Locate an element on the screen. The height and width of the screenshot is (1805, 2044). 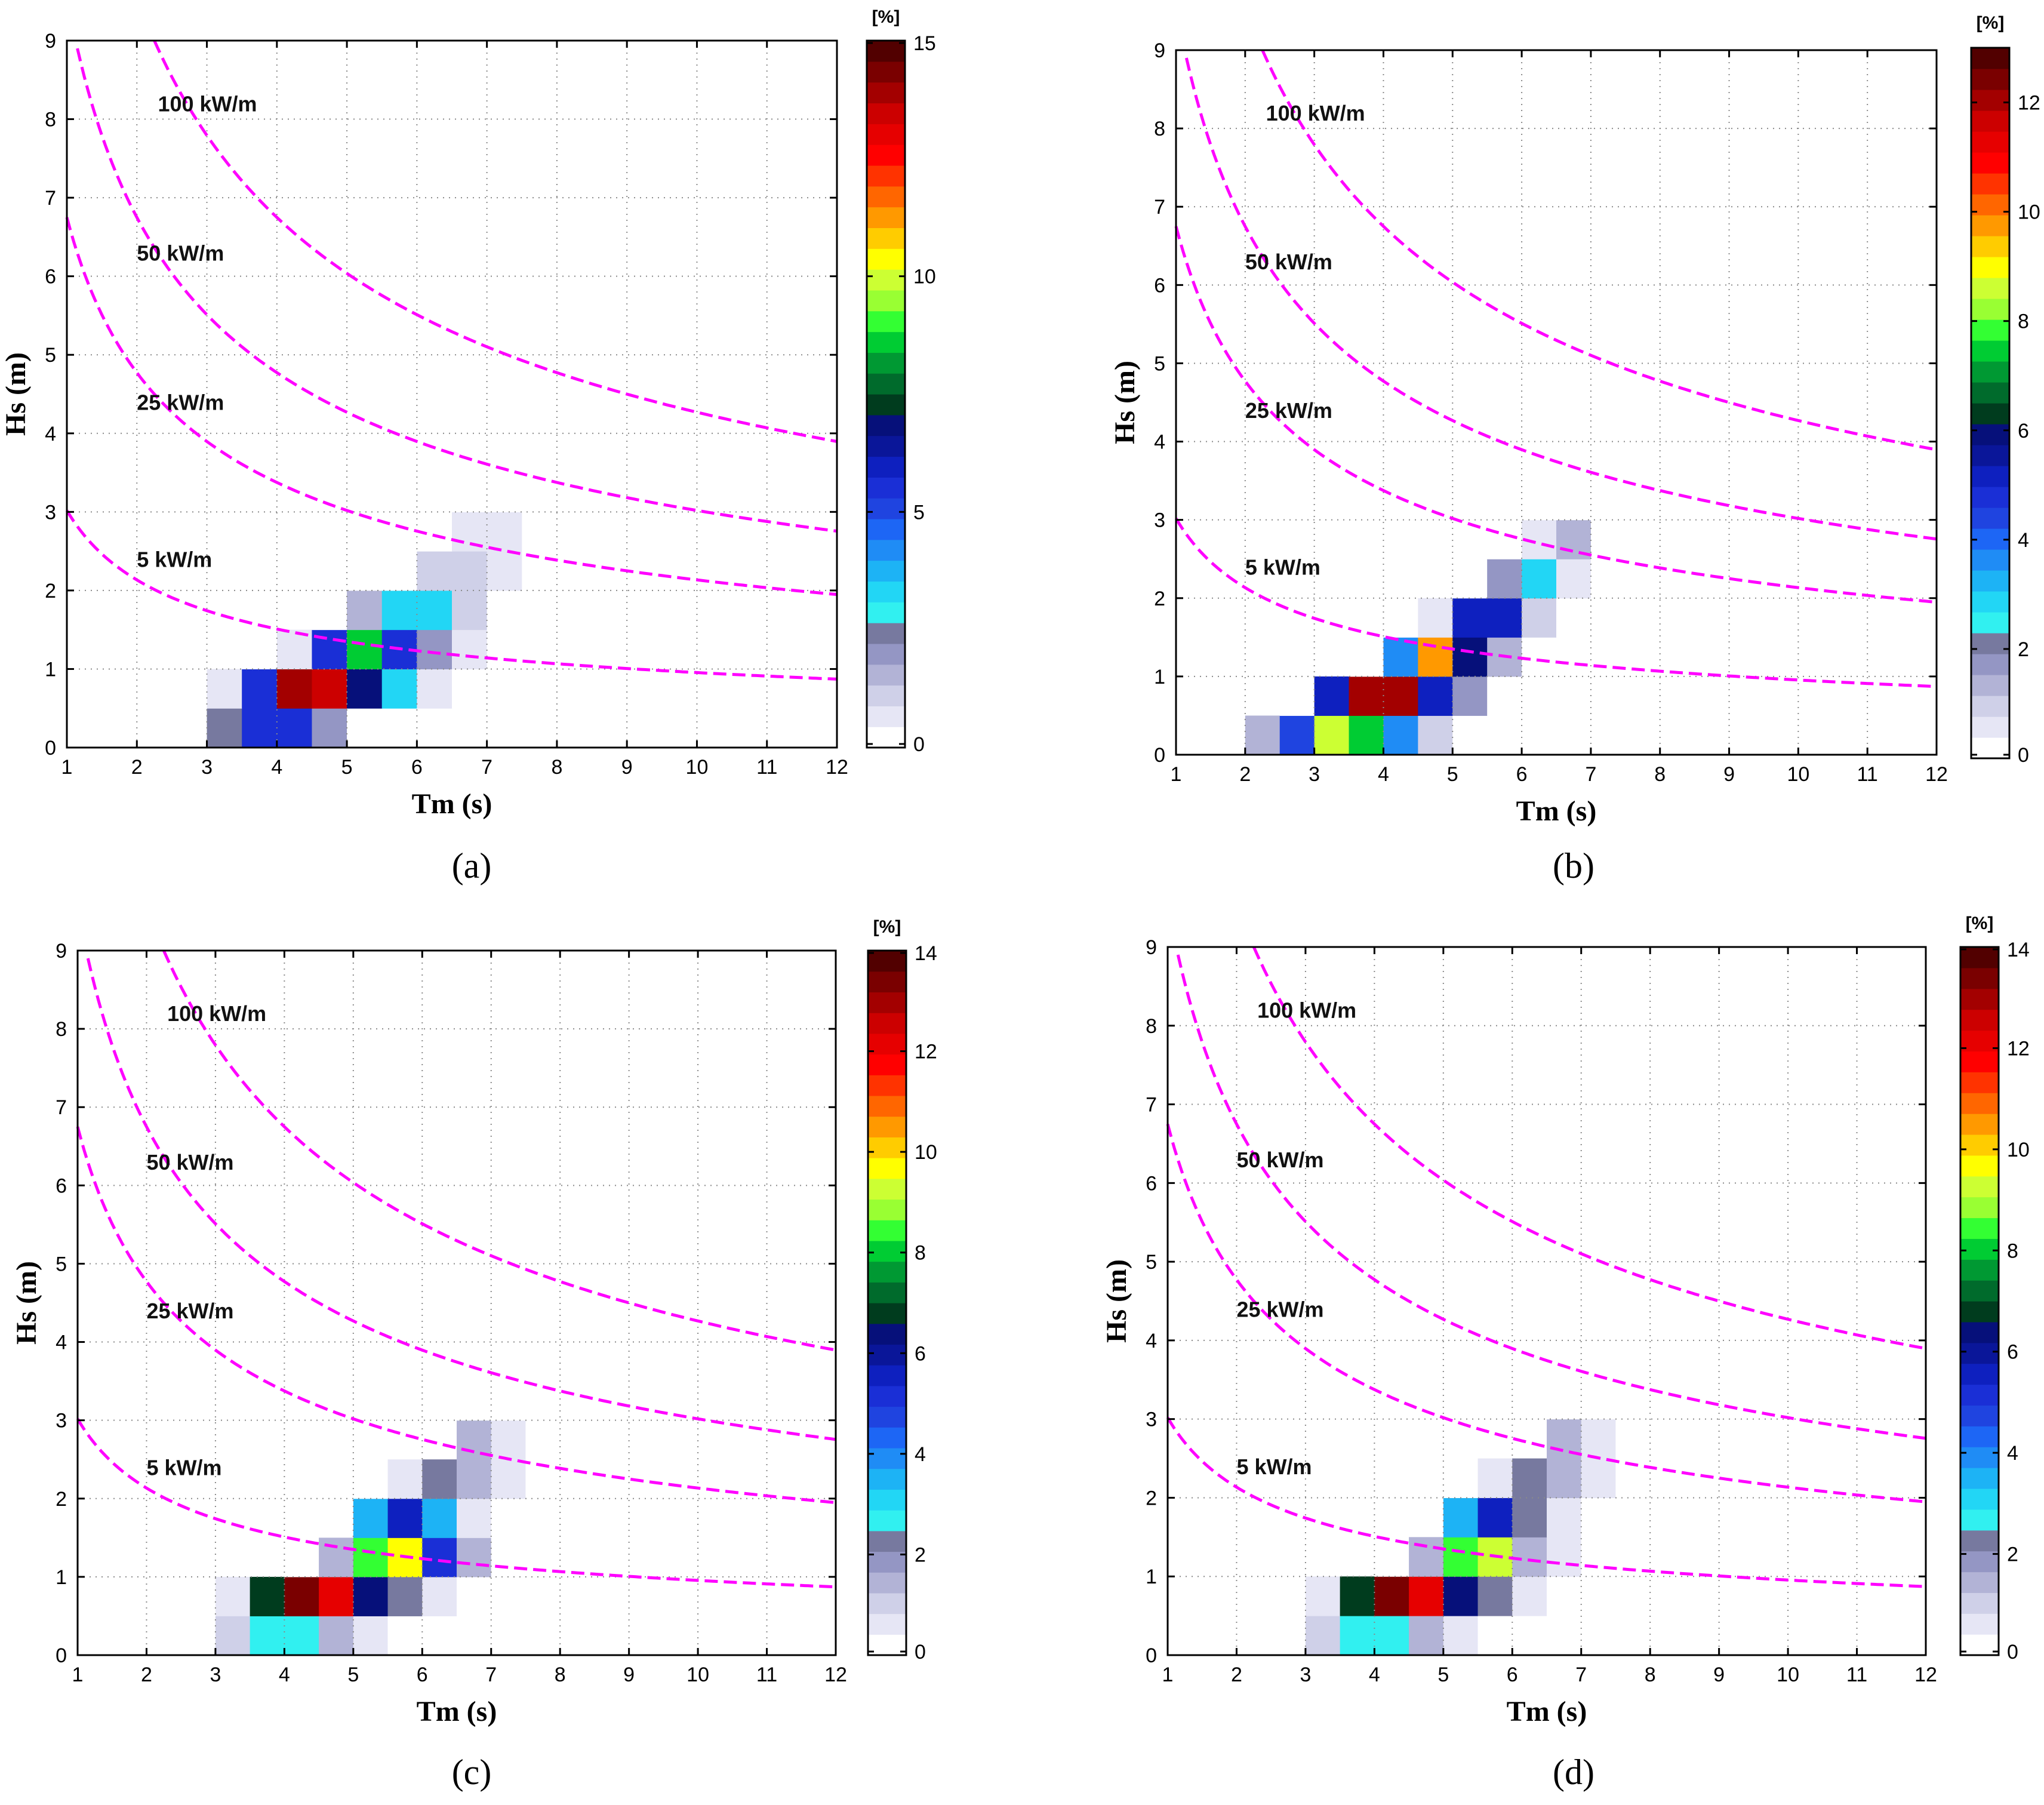
y-tick-label: 4 is located at coordinates (61, 1343).